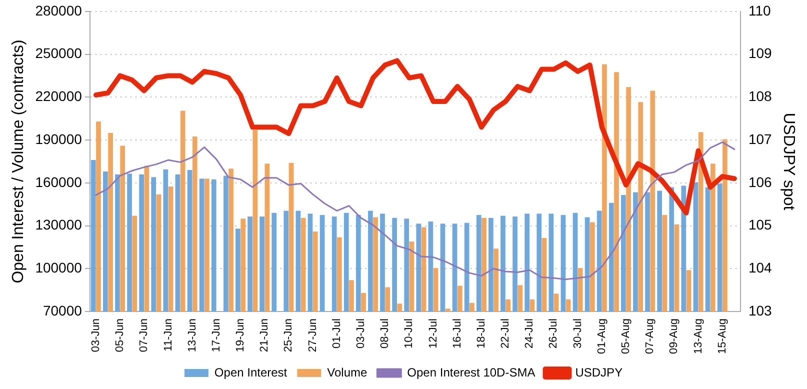 The width and height of the screenshot is (807, 389). Describe the element at coordinates (120, 335) in the screenshot. I see `x-tick-label: 05-Jun` at that location.